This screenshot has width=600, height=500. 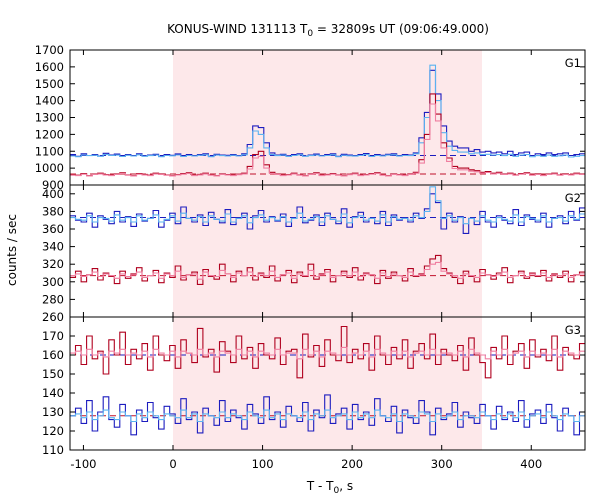 I want to click on y-tick-label: 900, so click(x=53, y=185).